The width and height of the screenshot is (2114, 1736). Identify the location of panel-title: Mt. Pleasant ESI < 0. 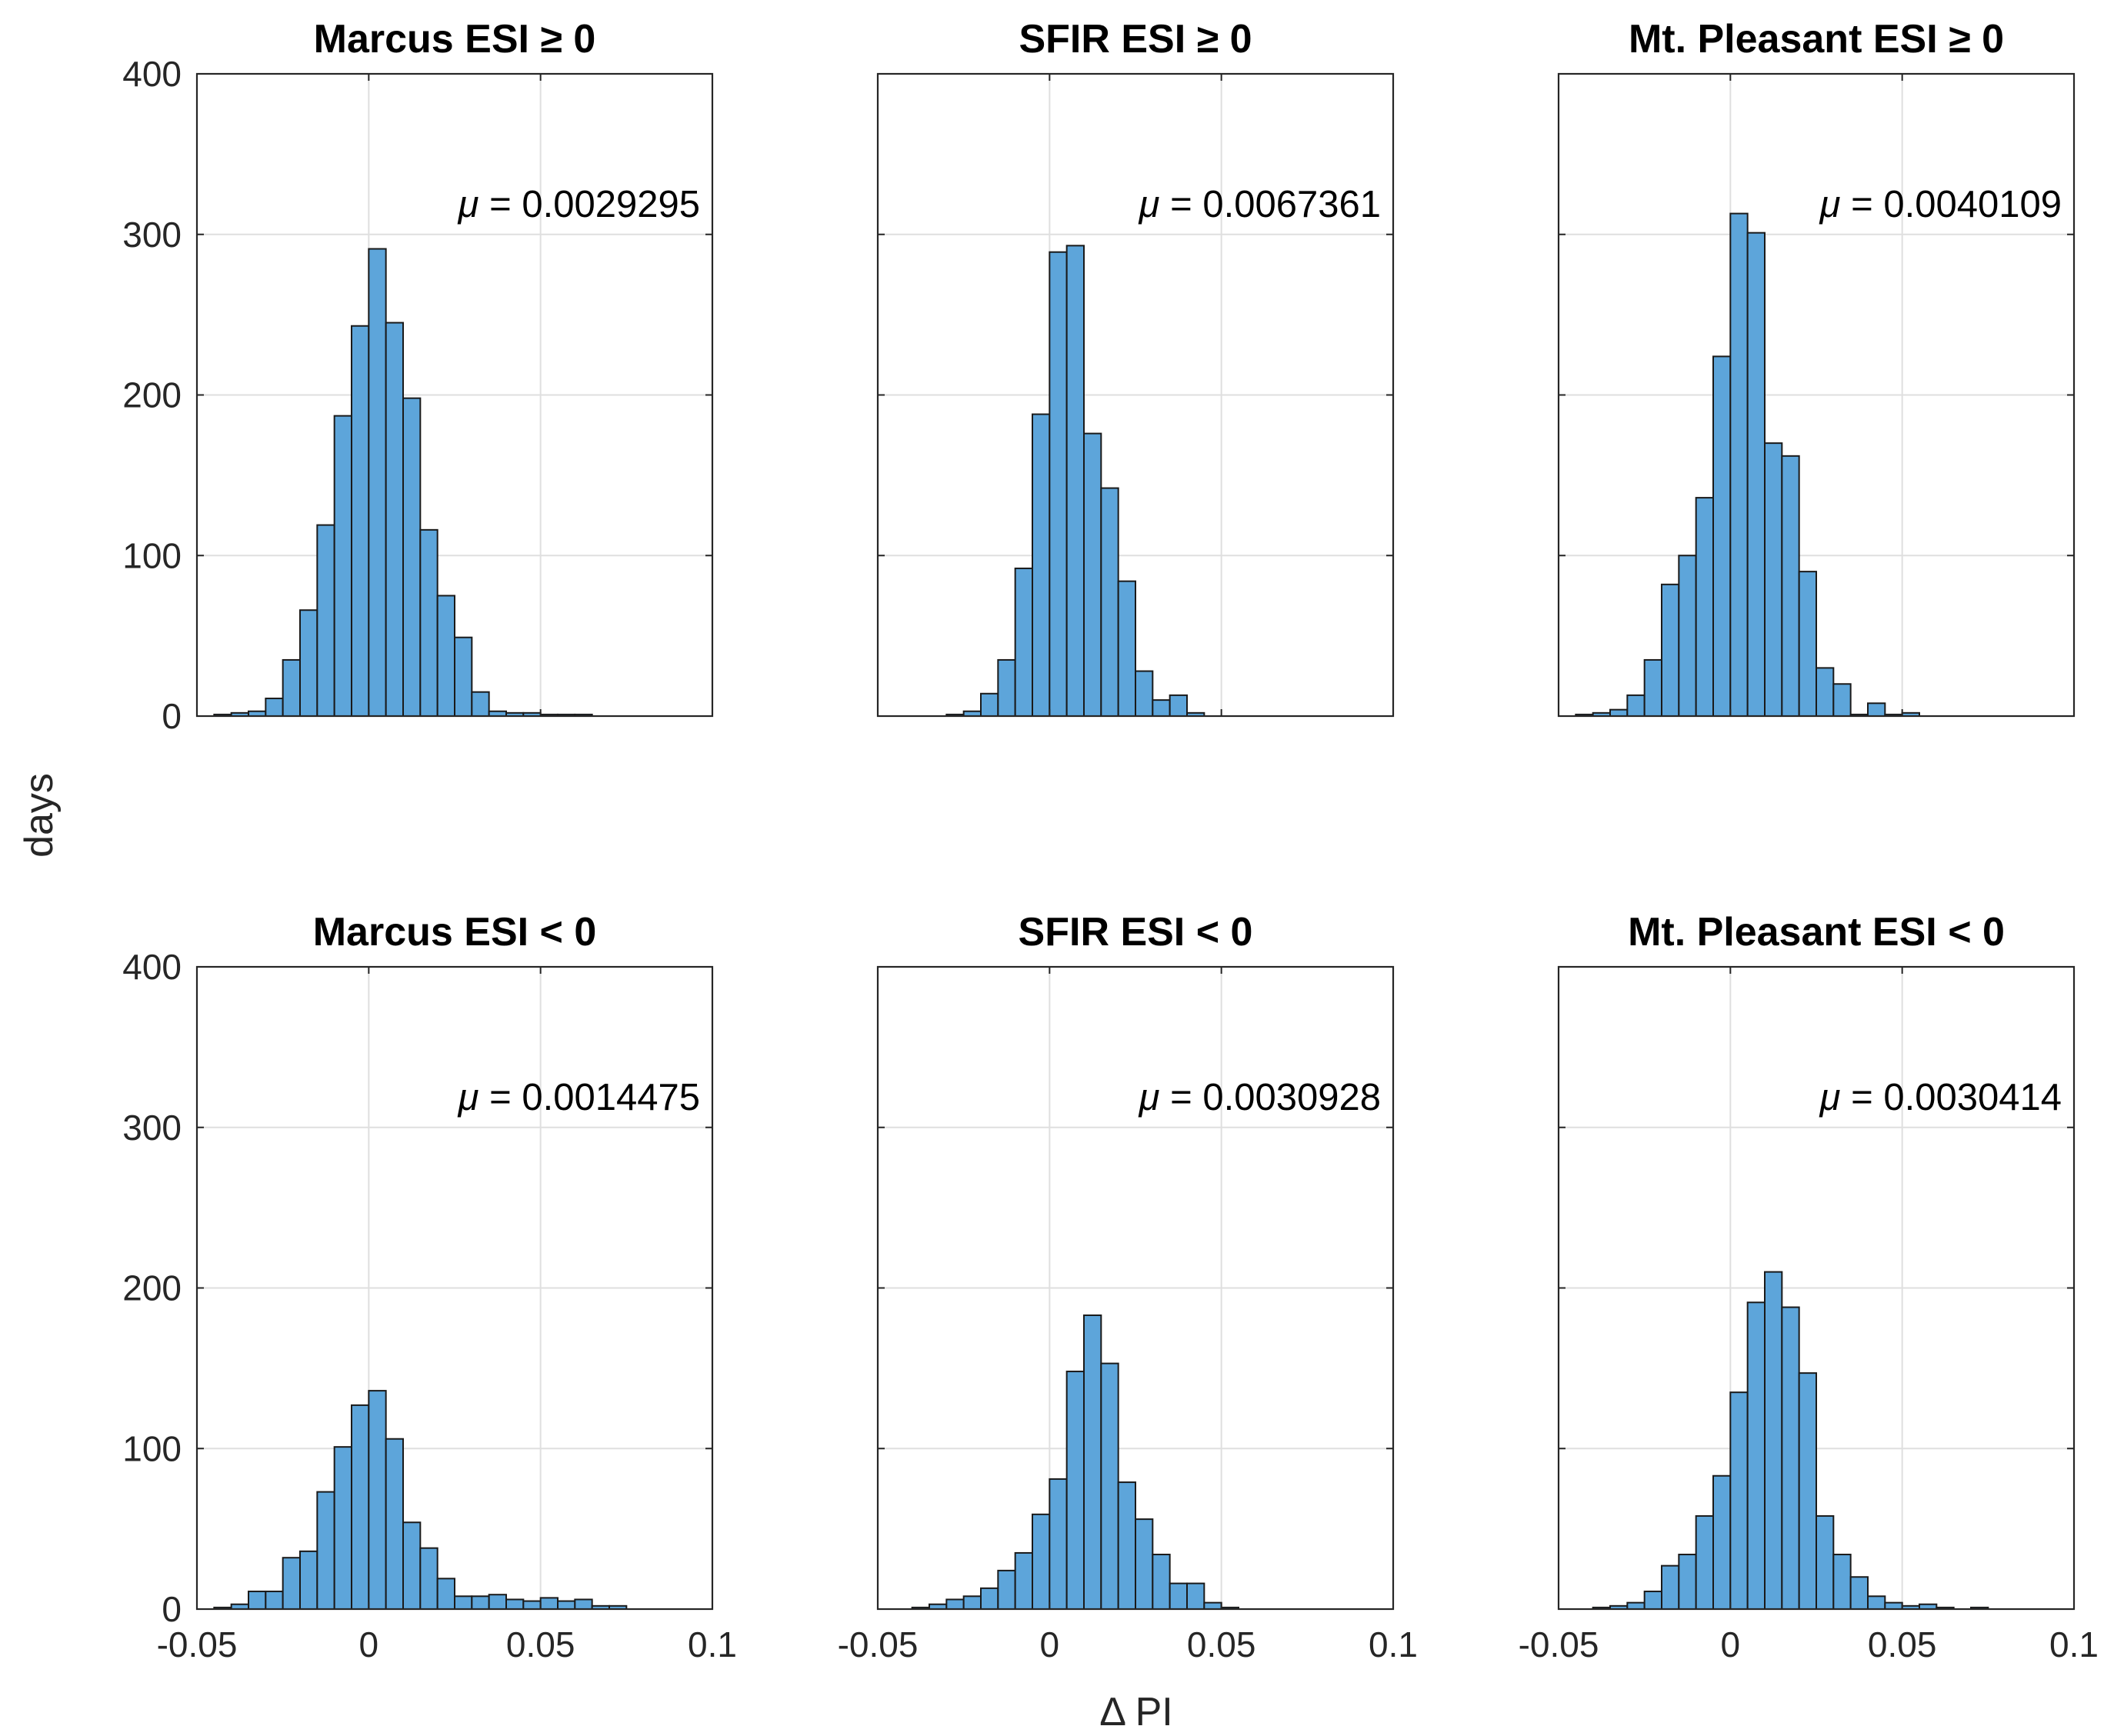
(1816, 932).